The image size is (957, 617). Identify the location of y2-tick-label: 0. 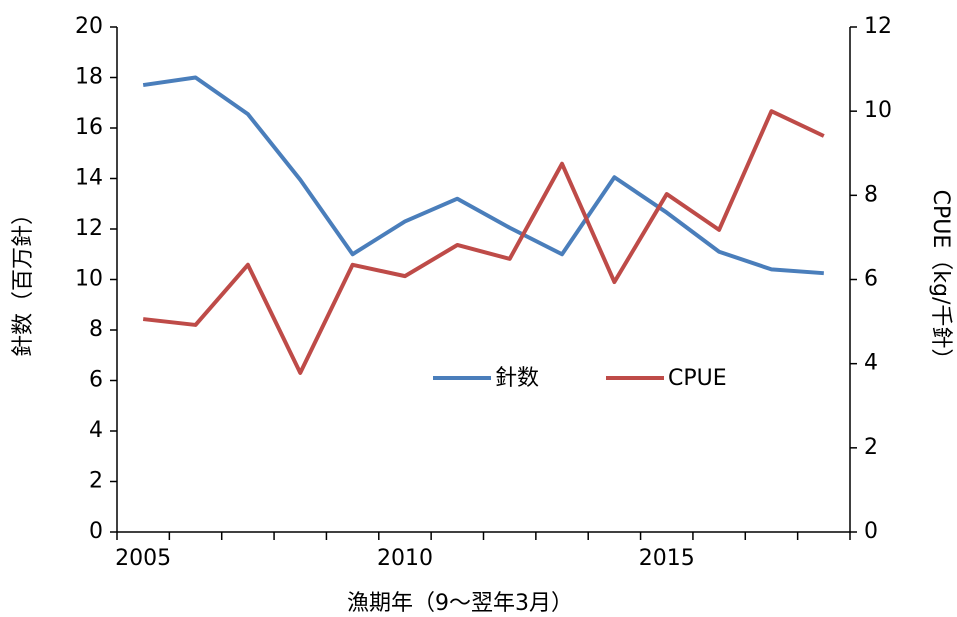
(871, 531).